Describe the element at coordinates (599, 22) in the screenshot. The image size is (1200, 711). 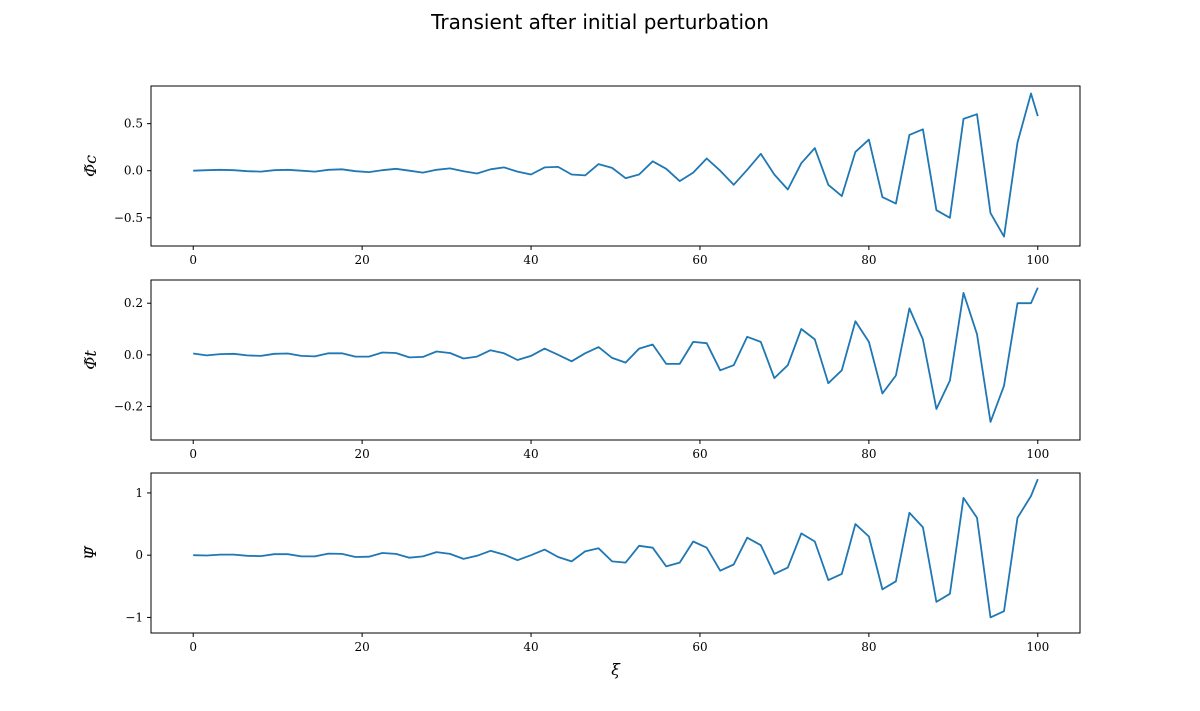
I see `figure-title: Transient after initial perturbation` at that location.